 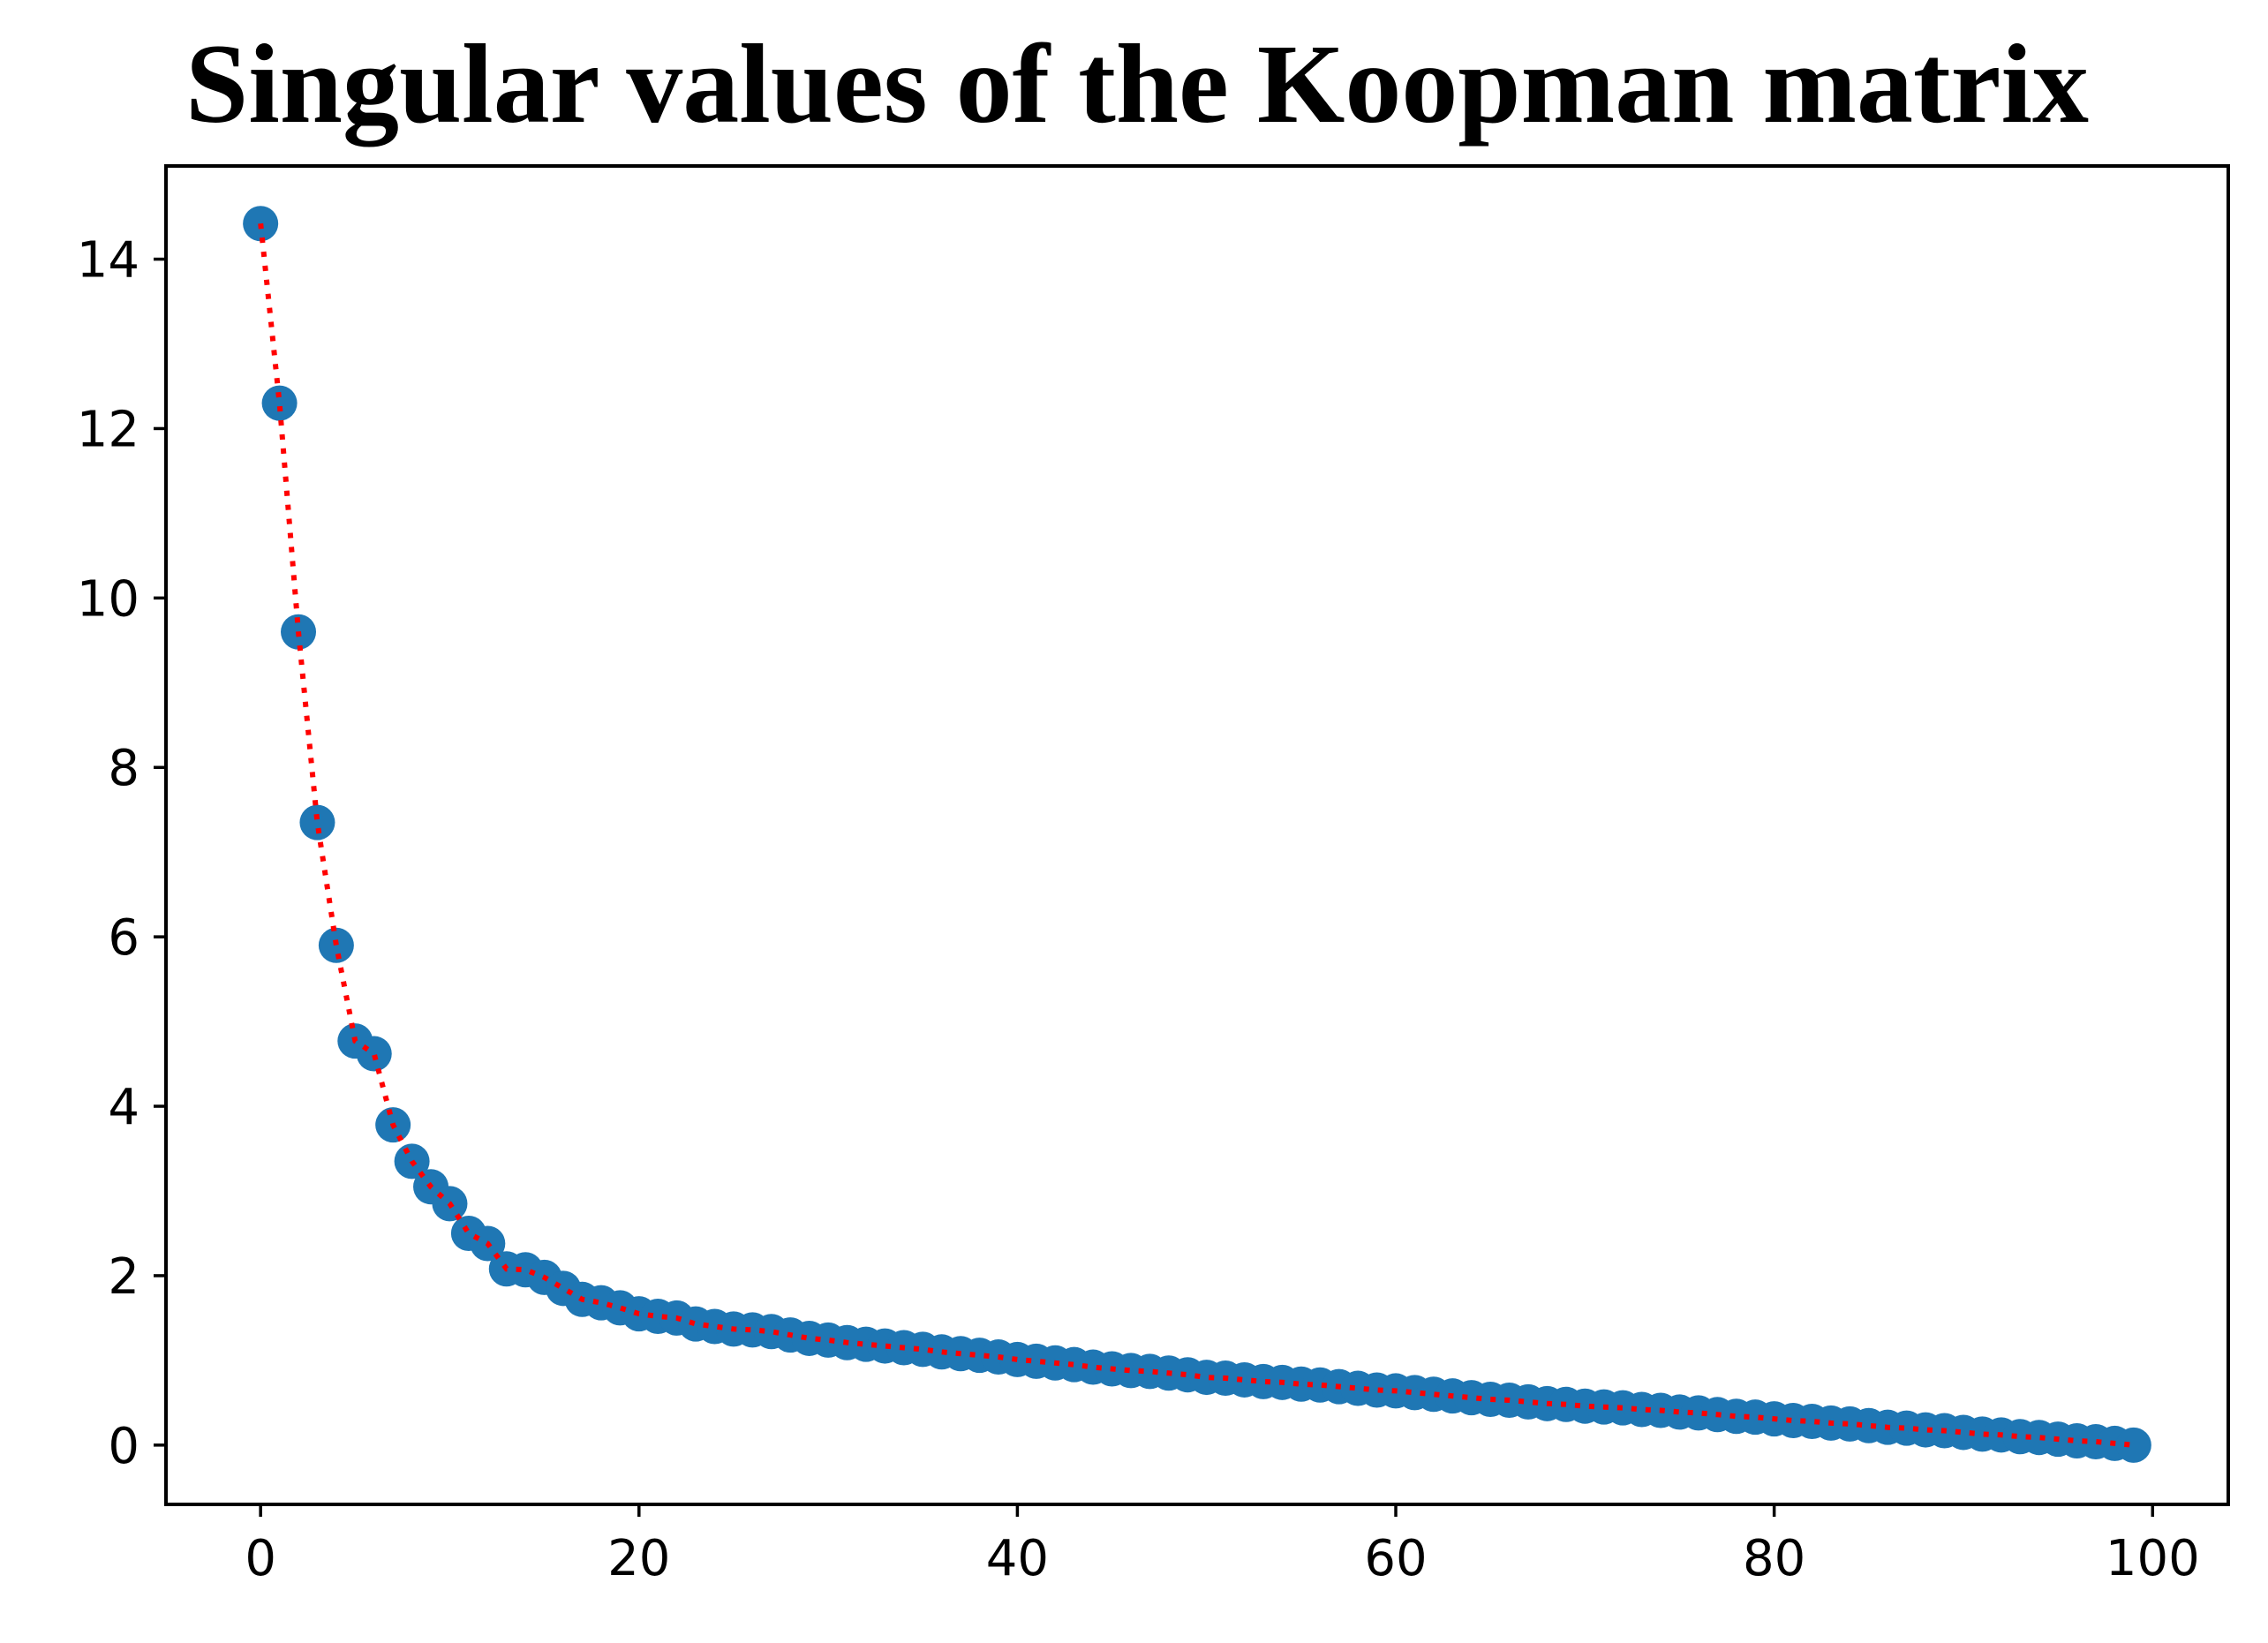 I want to click on x-tick-label: 0, so click(x=260, y=1558).